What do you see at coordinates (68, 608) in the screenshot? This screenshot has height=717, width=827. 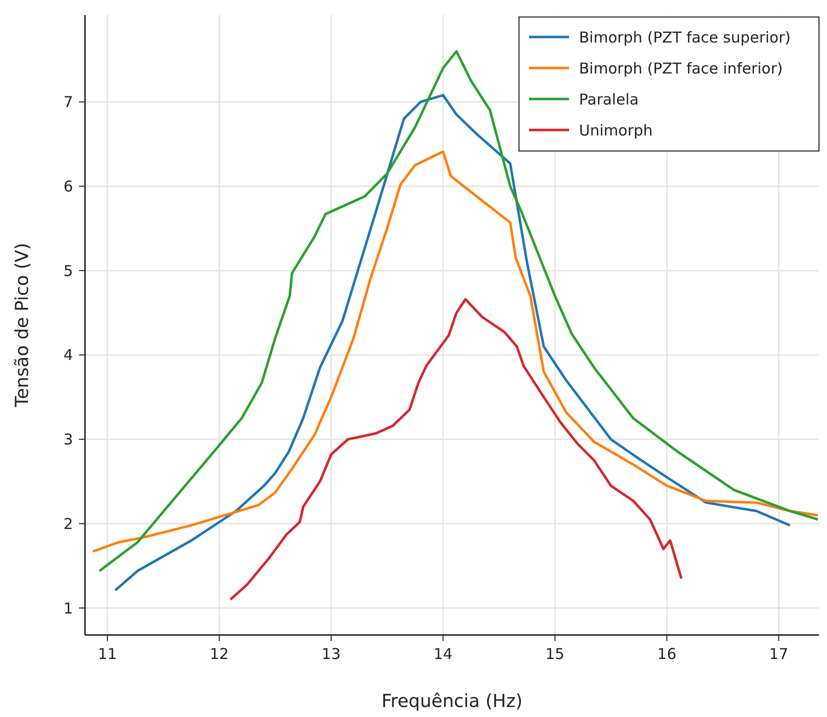 I see `y-tick-label: 1` at bounding box center [68, 608].